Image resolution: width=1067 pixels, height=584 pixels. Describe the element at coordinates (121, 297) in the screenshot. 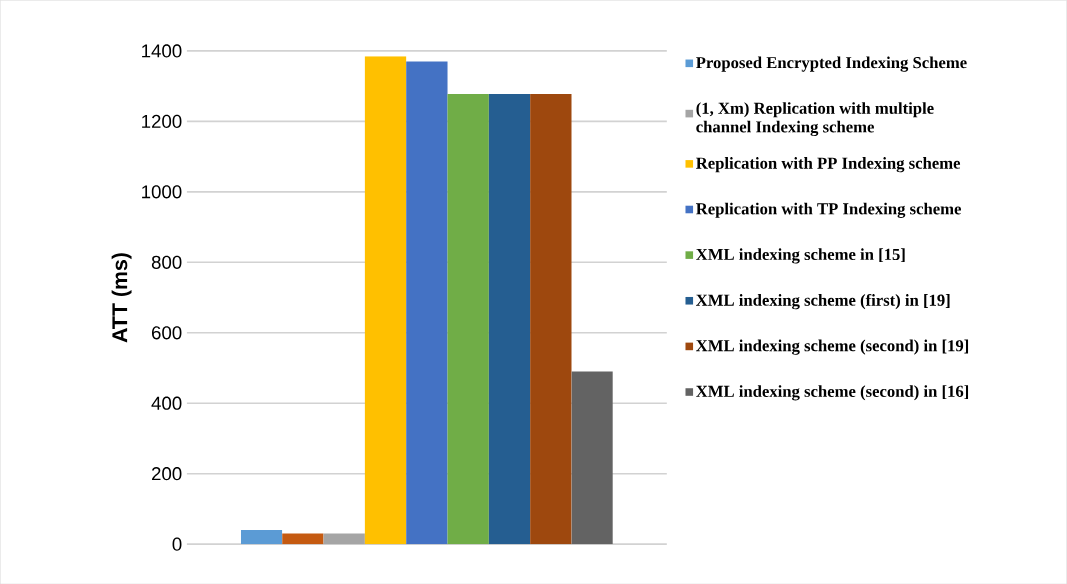

I see `y-axis-title: ATT (ms)` at that location.